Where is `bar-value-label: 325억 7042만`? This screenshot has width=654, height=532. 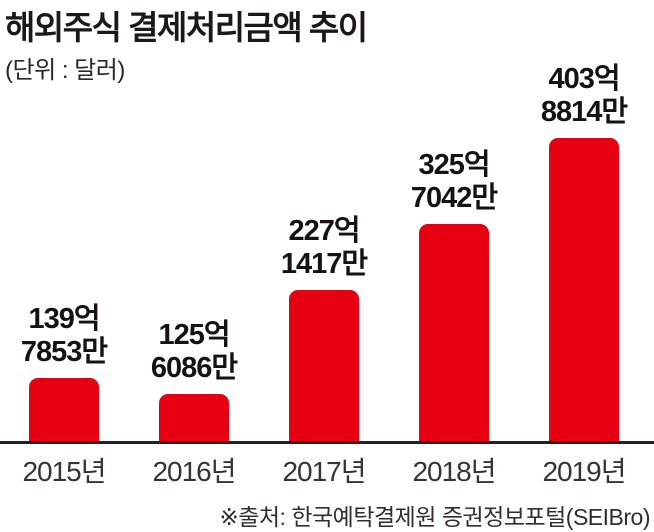 bar-value-label: 325억 7042만 is located at coordinates (454, 181).